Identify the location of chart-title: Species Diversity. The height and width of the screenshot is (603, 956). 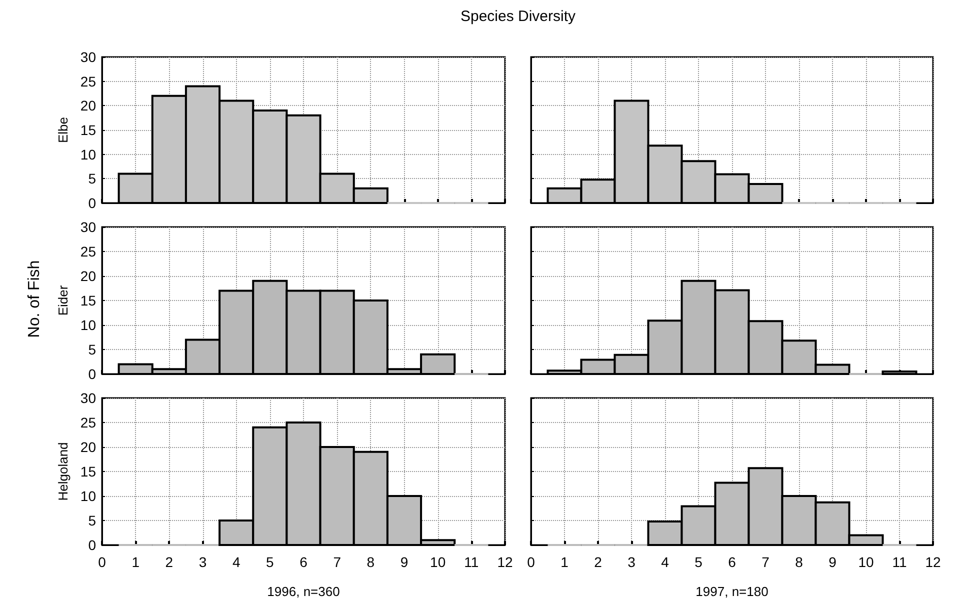
(518, 16).